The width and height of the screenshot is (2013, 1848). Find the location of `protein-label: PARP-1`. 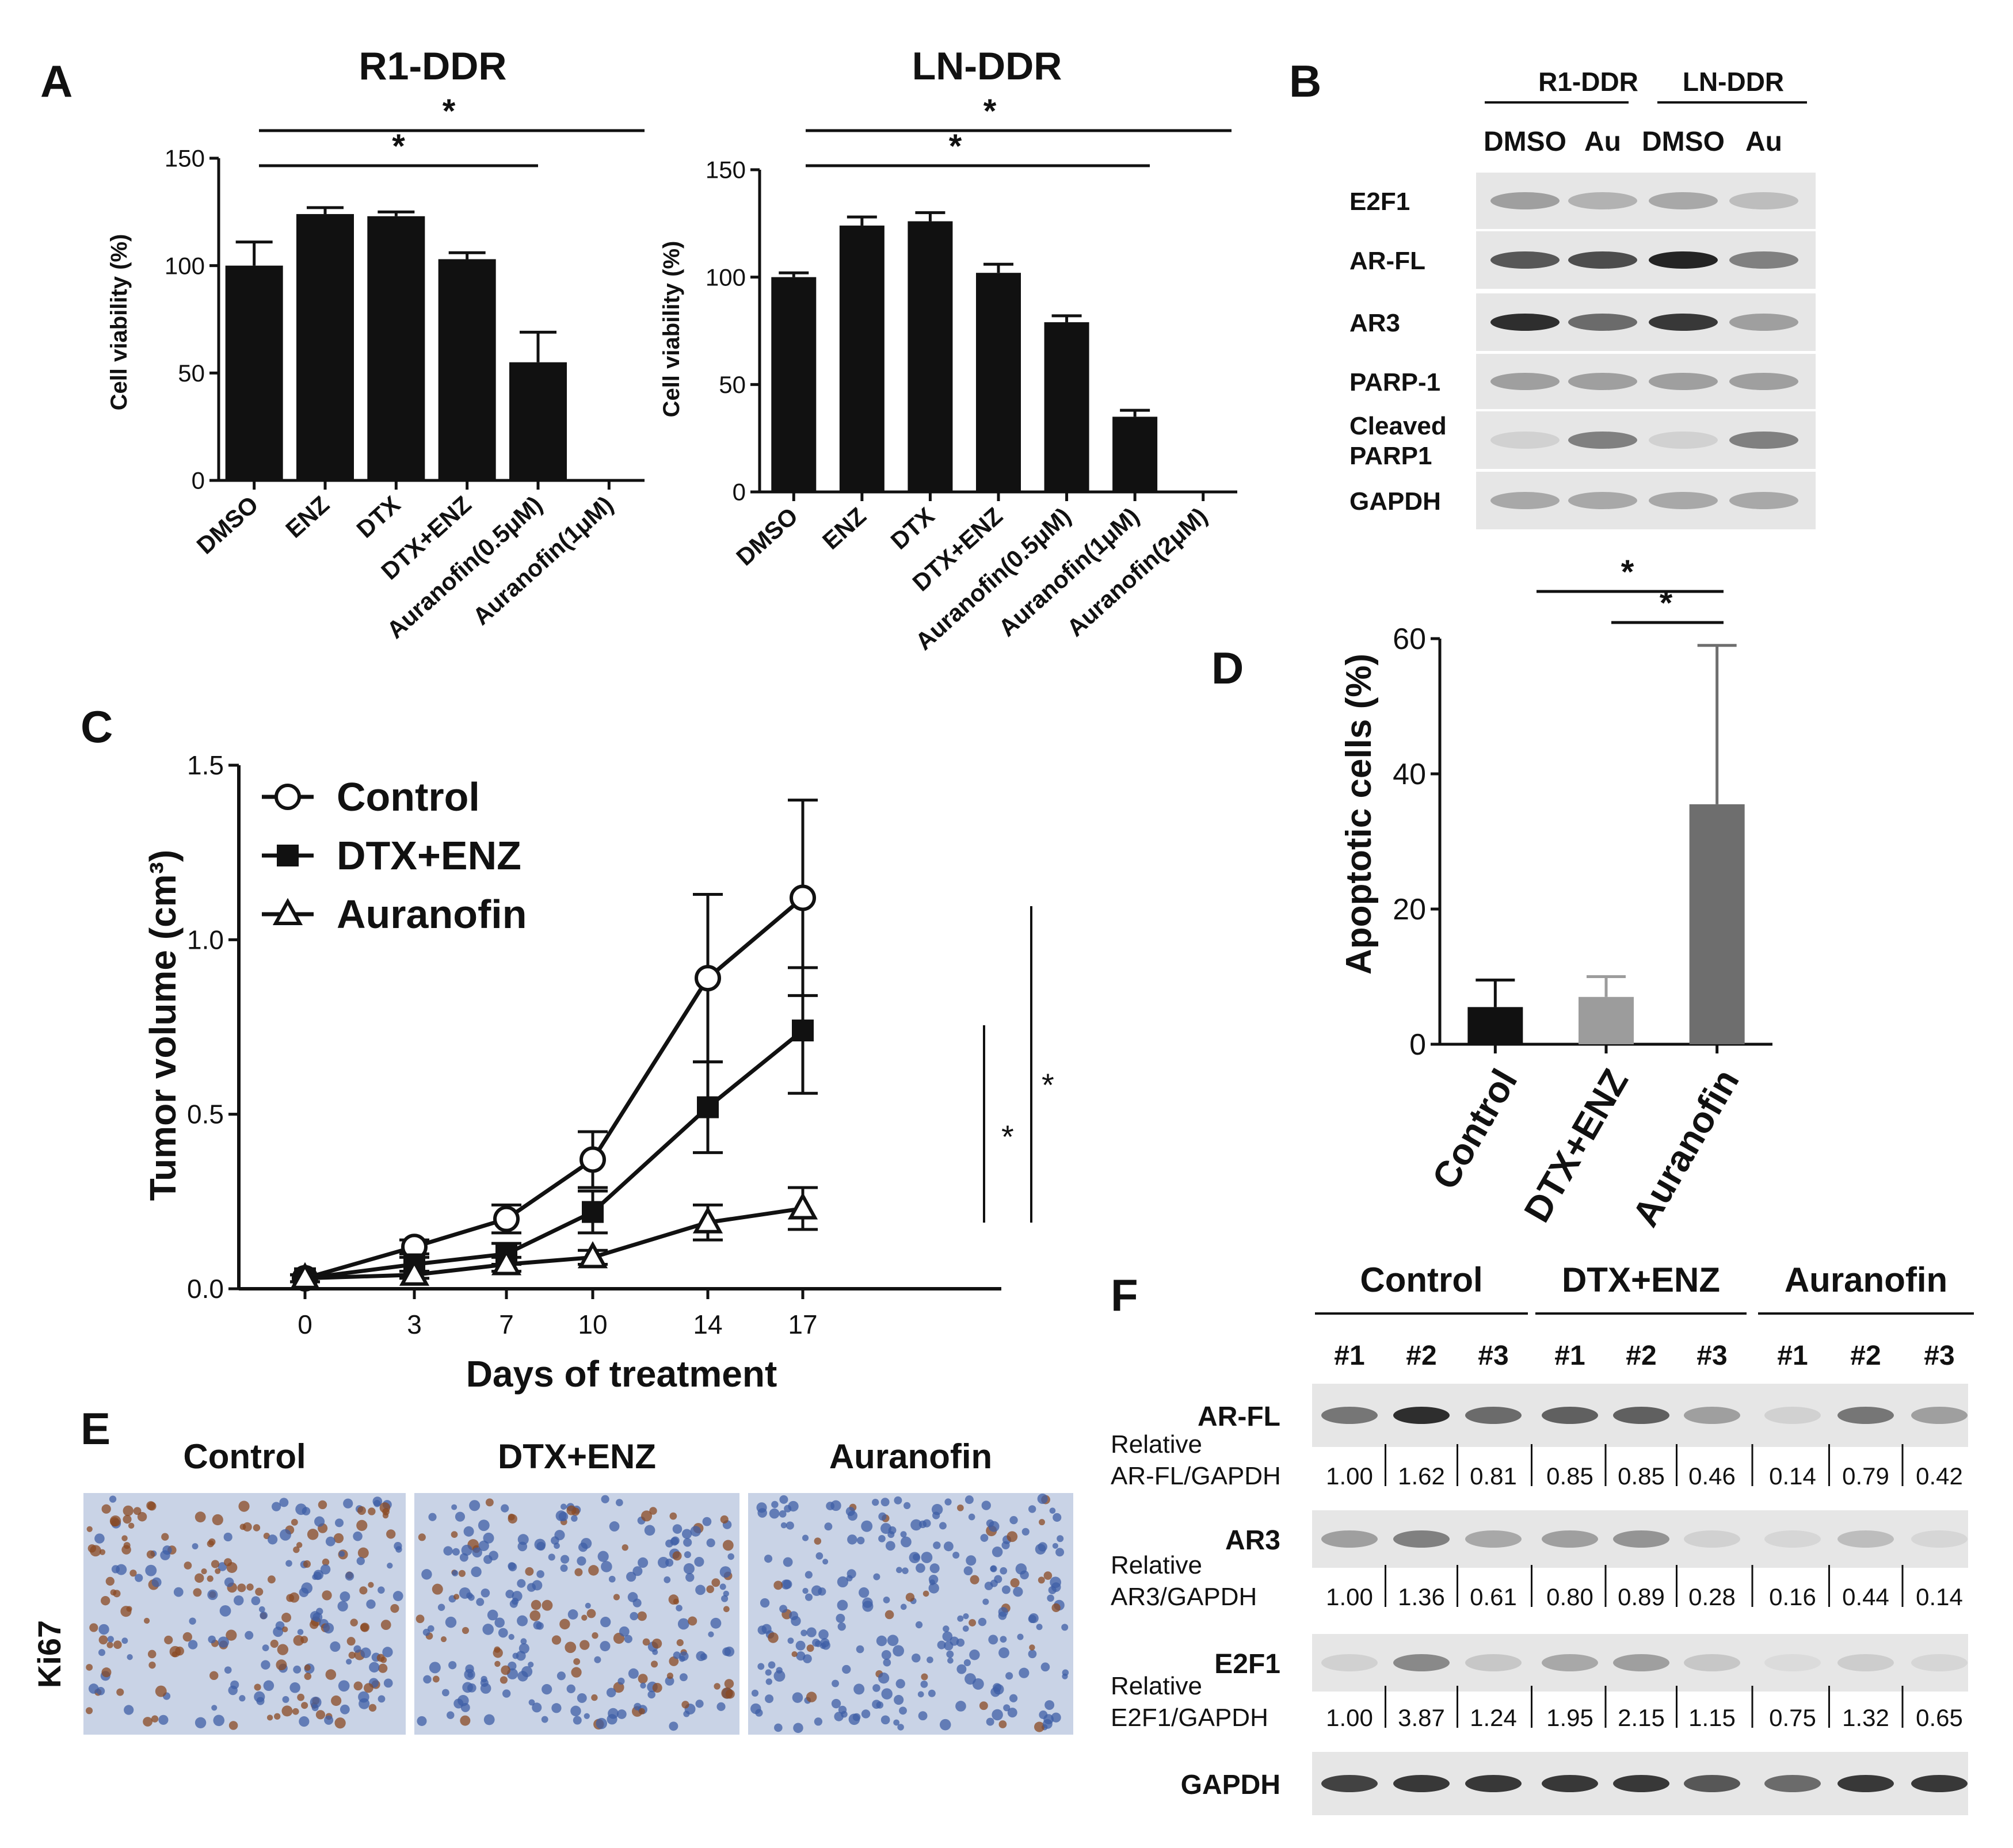

protein-label: PARP-1 is located at coordinates (1394, 382).